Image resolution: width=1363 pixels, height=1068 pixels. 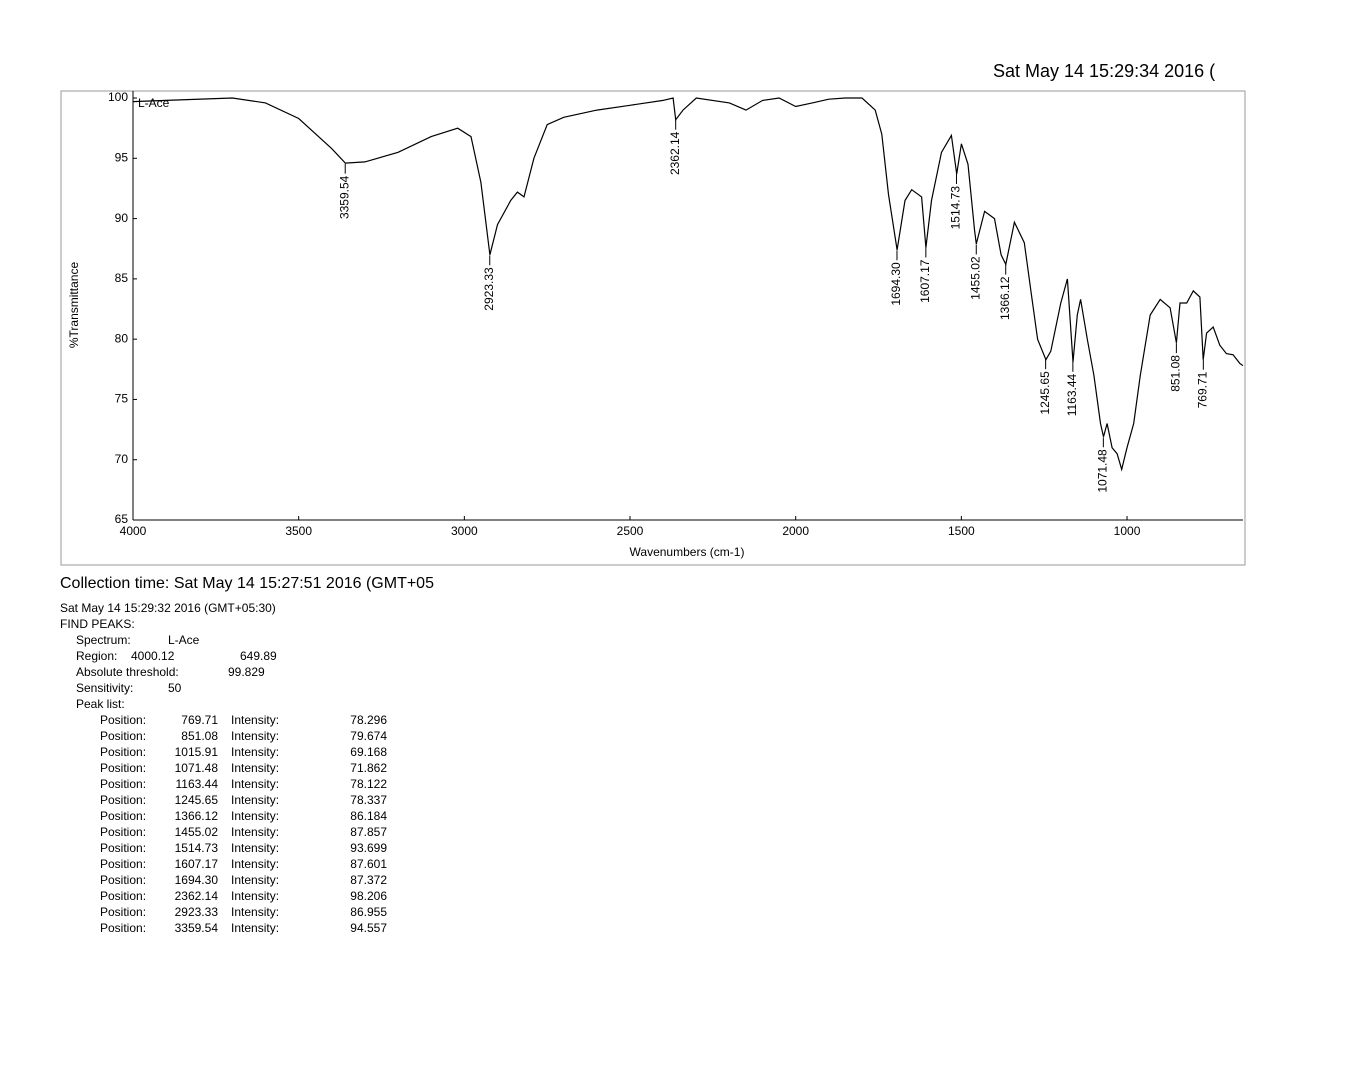 I want to click on report-param: 4000.12, so click(x=153, y=656).